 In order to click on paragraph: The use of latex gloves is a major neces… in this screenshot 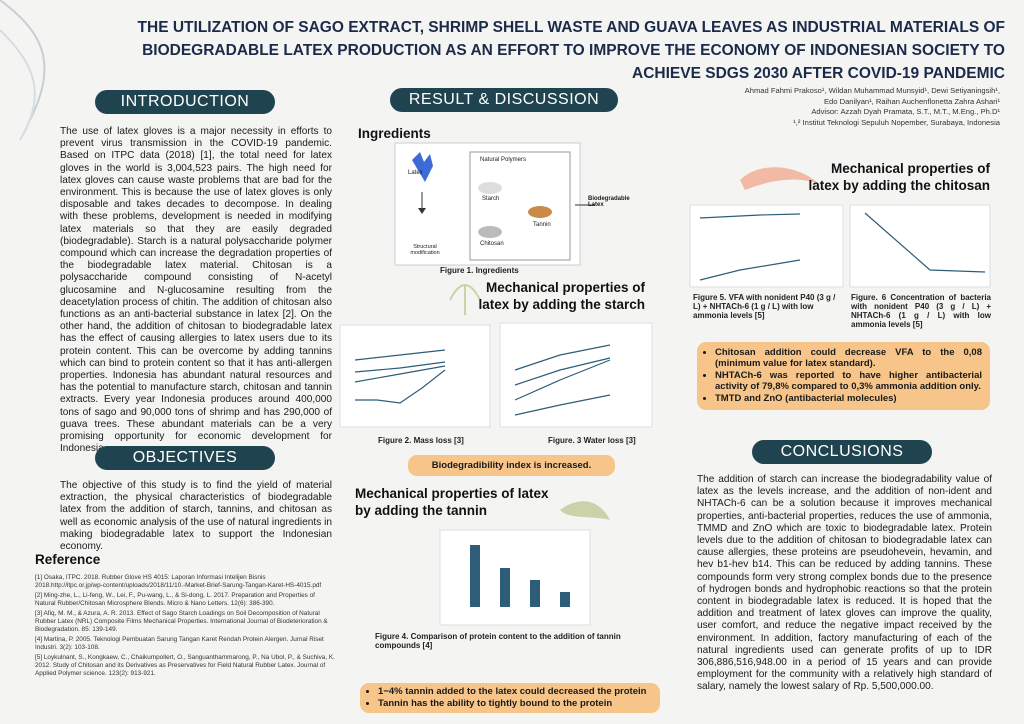, I will do `click(196, 290)`.